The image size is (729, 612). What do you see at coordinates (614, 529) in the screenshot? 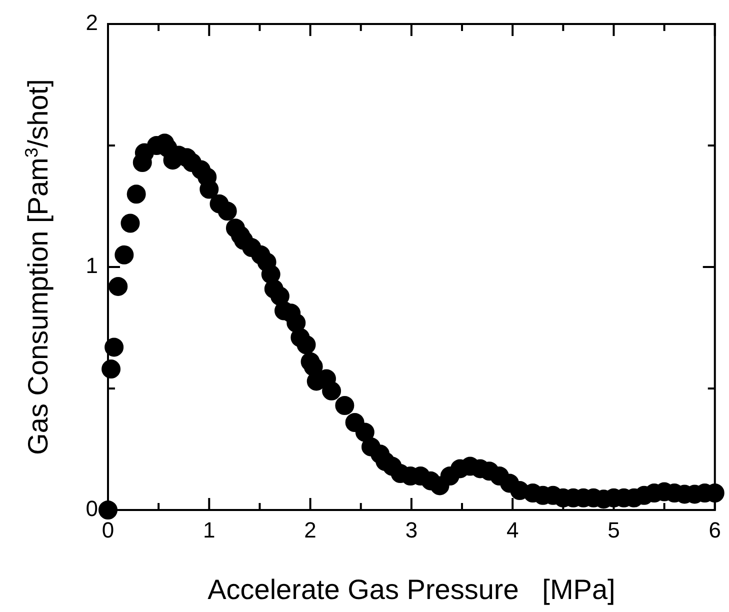
I see `x-tick-label: 5` at bounding box center [614, 529].